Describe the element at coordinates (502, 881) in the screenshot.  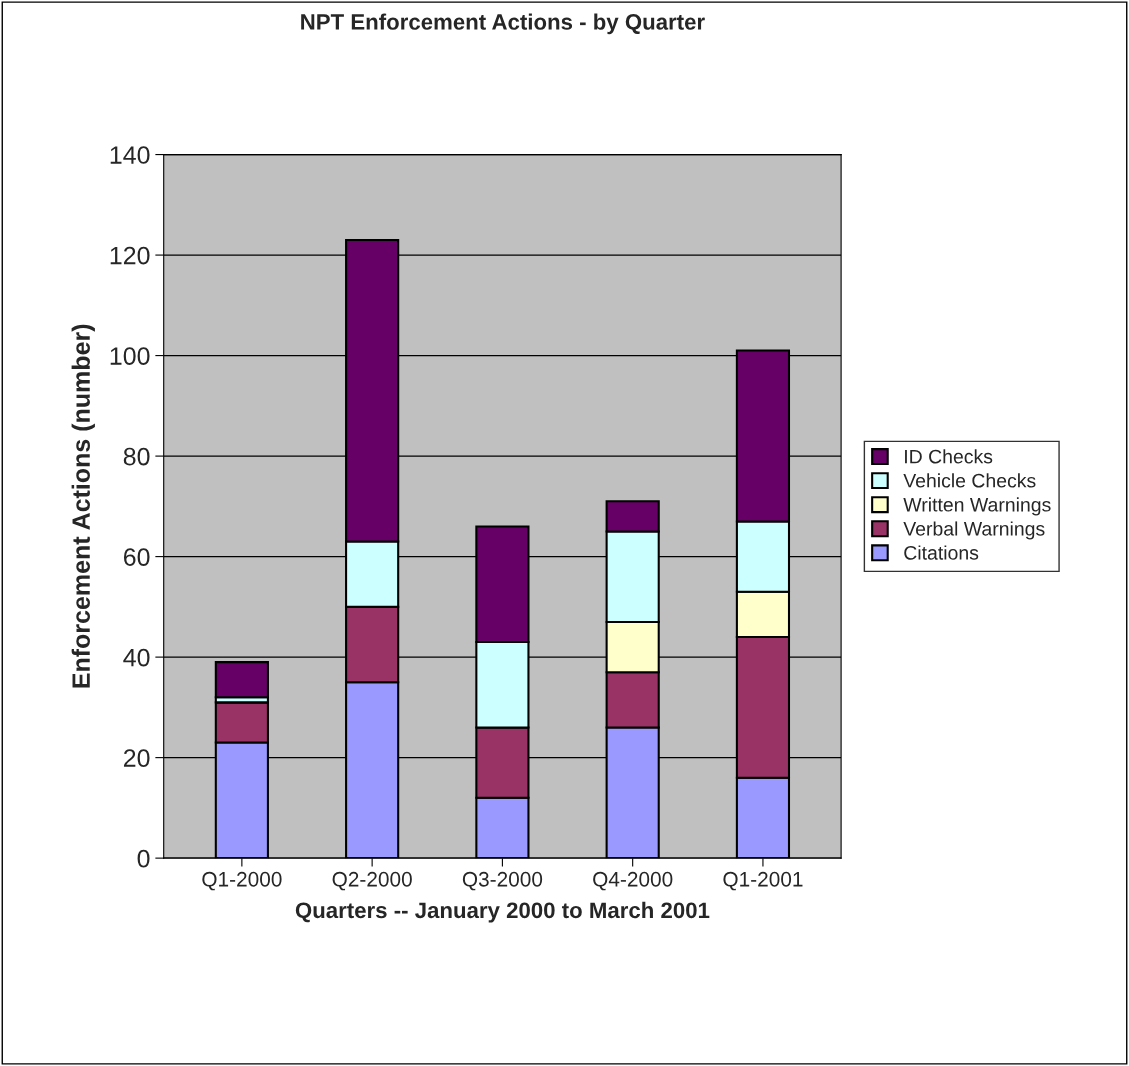
I see `x-tick-label: Q3-2000` at that location.